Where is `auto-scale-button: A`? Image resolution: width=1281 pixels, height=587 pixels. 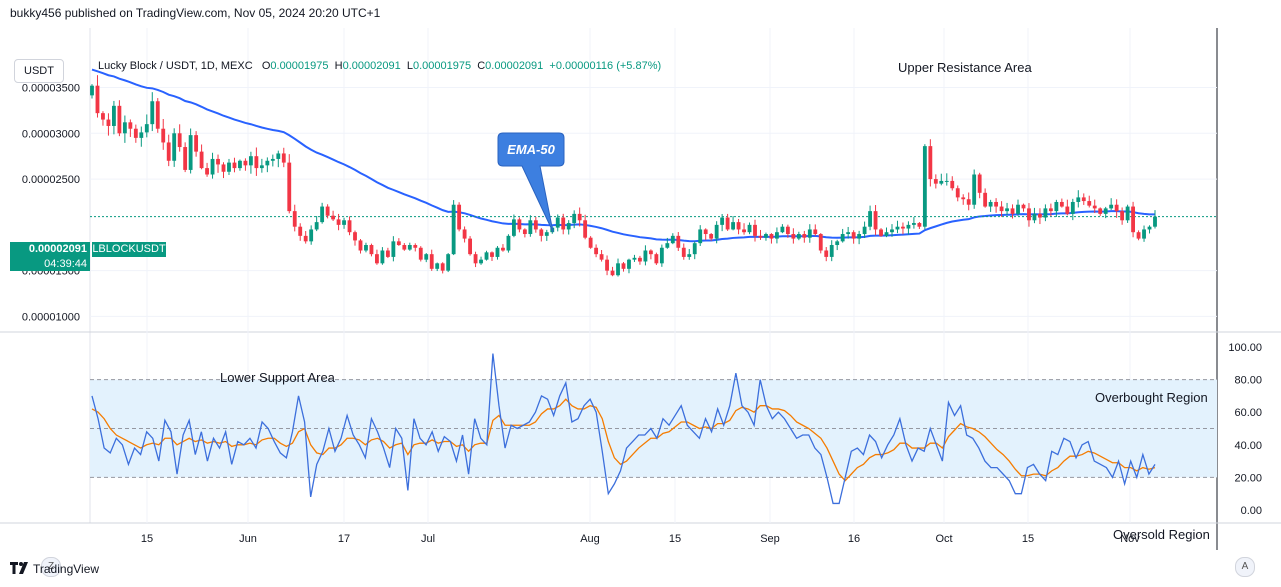 auto-scale-button: A is located at coordinates (1245, 567).